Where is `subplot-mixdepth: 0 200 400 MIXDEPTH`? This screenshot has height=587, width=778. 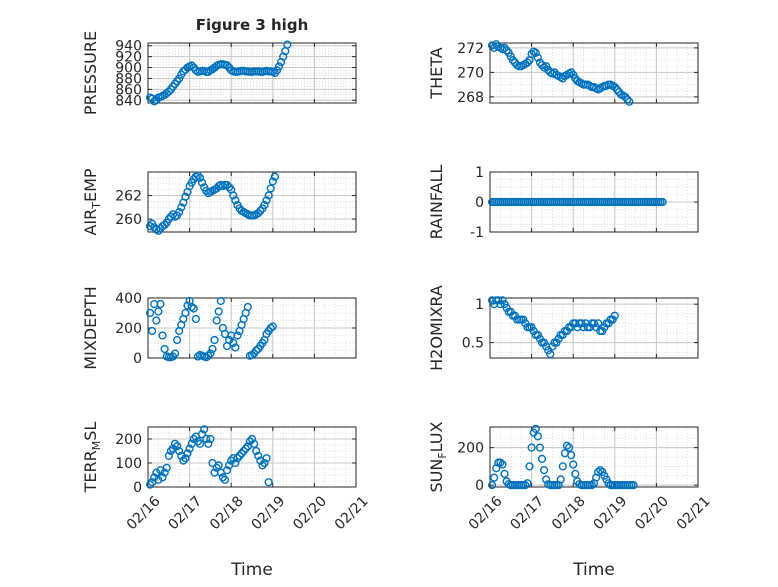 subplot-mixdepth: 0 200 400 MIXDEPTH is located at coordinates (219, 328).